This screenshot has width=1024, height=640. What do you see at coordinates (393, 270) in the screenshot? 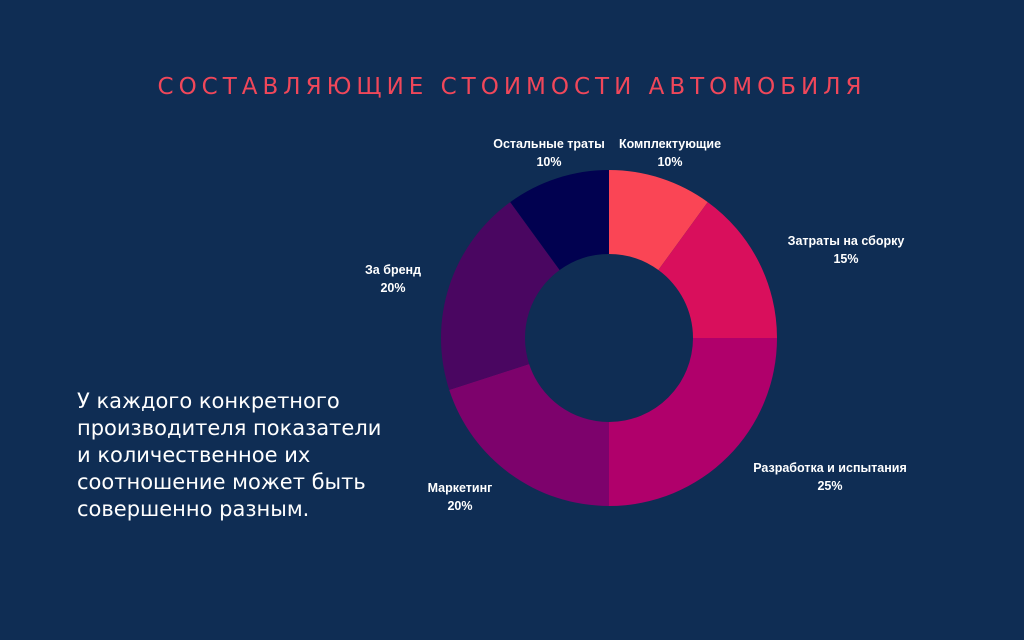
I see `slice-label-5: За бренд` at bounding box center [393, 270].